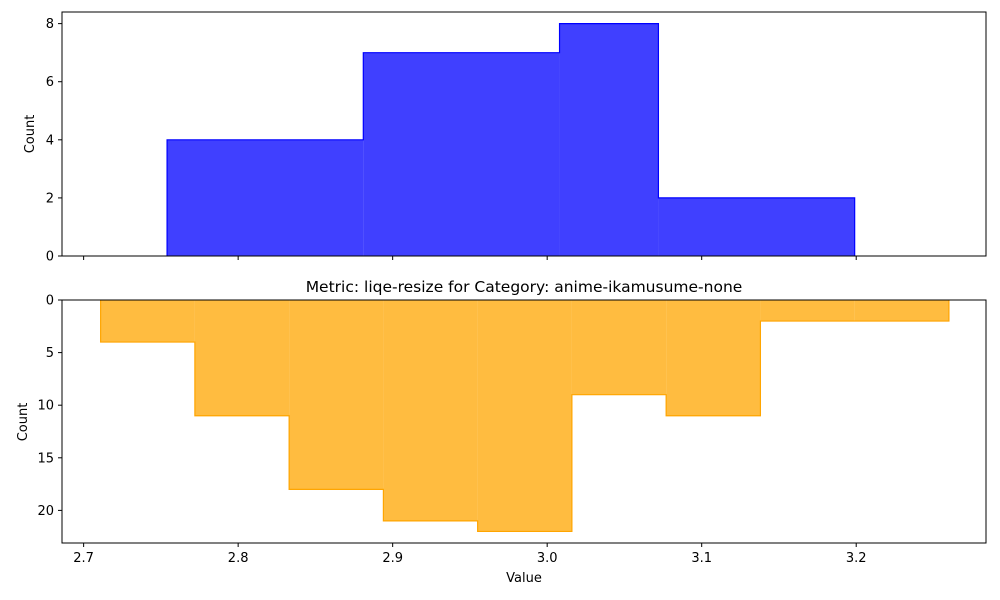  Describe the element at coordinates (50, 140) in the screenshot. I see `top-y-tick-label: 4` at that location.